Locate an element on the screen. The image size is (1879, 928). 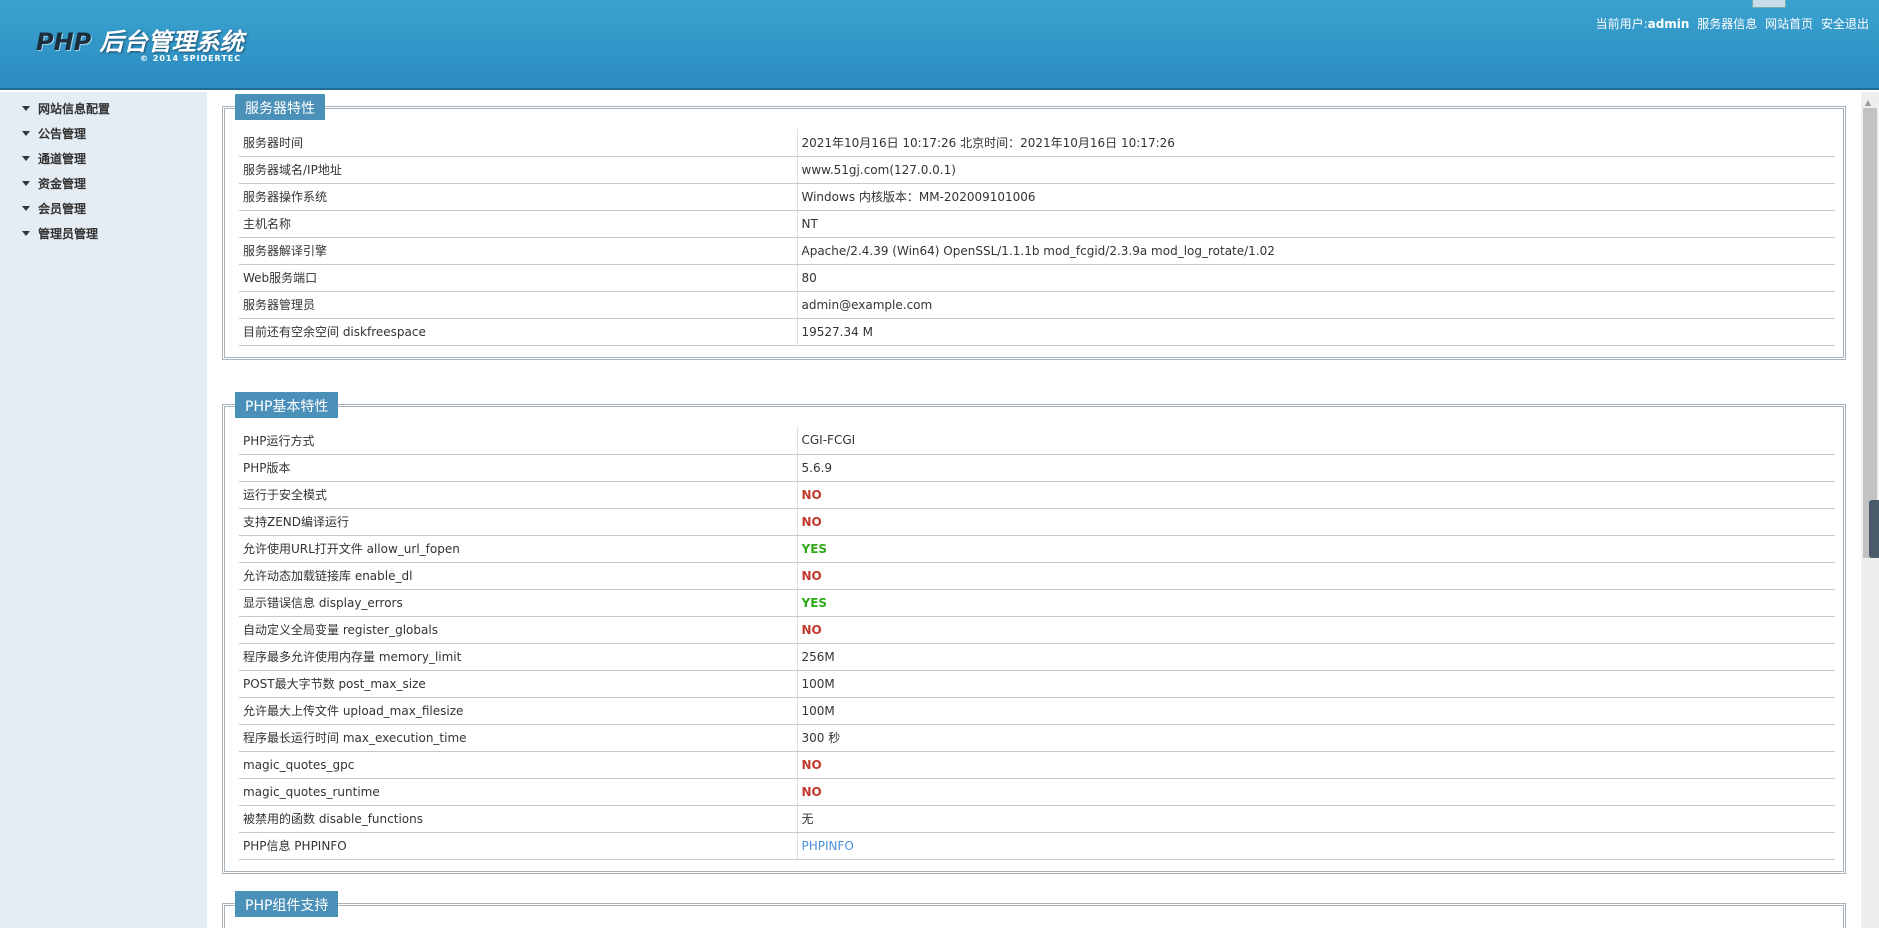
table-row: 程序最多允许使用内存量 memory_limit 256M is located at coordinates (1037, 657).